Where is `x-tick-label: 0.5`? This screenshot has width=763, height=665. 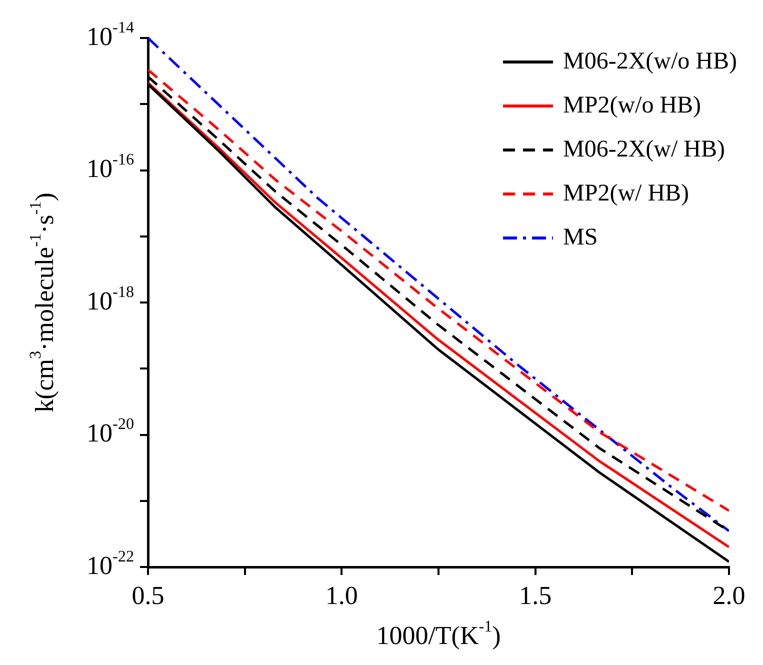
x-tick-label: 0.5 is located at coordinates (148, 595).